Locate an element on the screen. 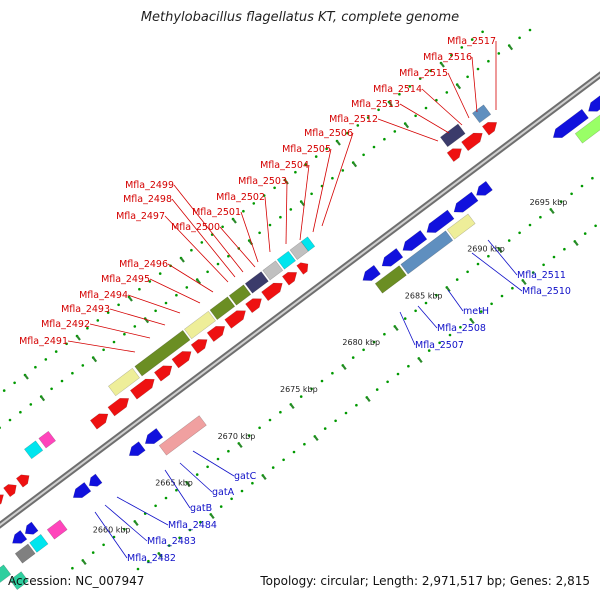 The image size is (600, 600). axis-tick-label: 2680 kbp is located at coordinates (361, 342).